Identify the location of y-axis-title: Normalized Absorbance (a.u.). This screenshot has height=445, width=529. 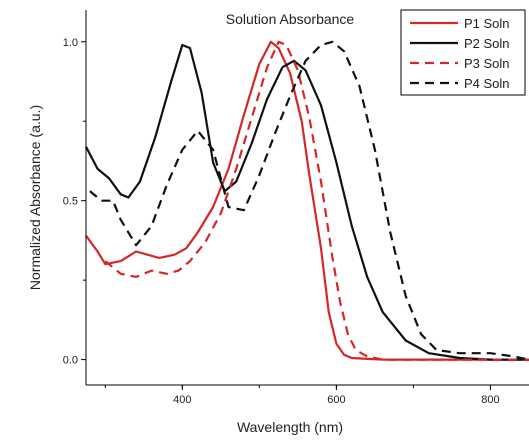
(35, 197).